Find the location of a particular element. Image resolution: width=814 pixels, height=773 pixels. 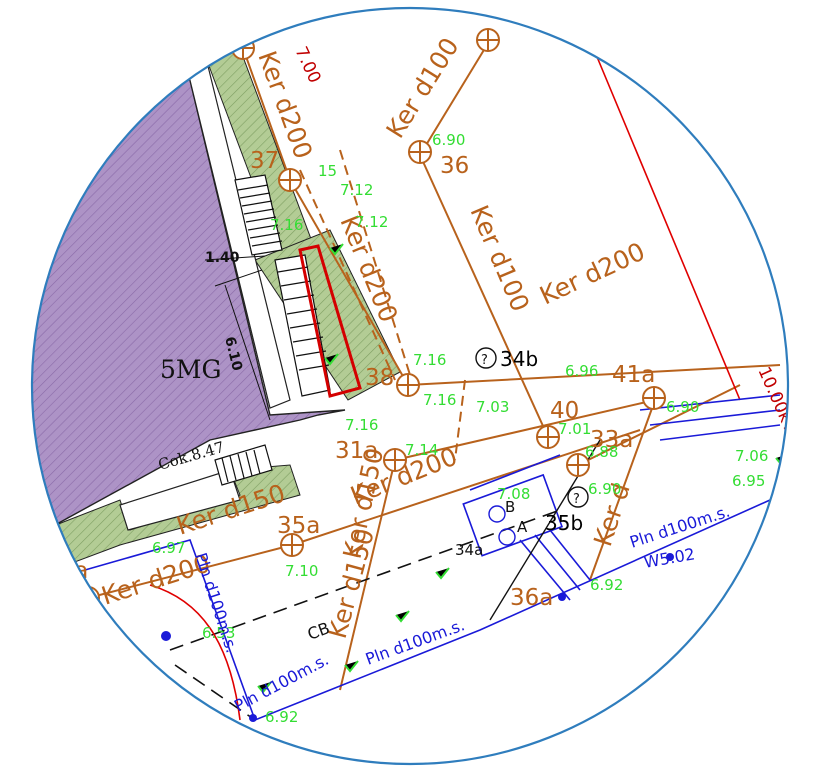

red-curve is located at coordinates (195, 652).